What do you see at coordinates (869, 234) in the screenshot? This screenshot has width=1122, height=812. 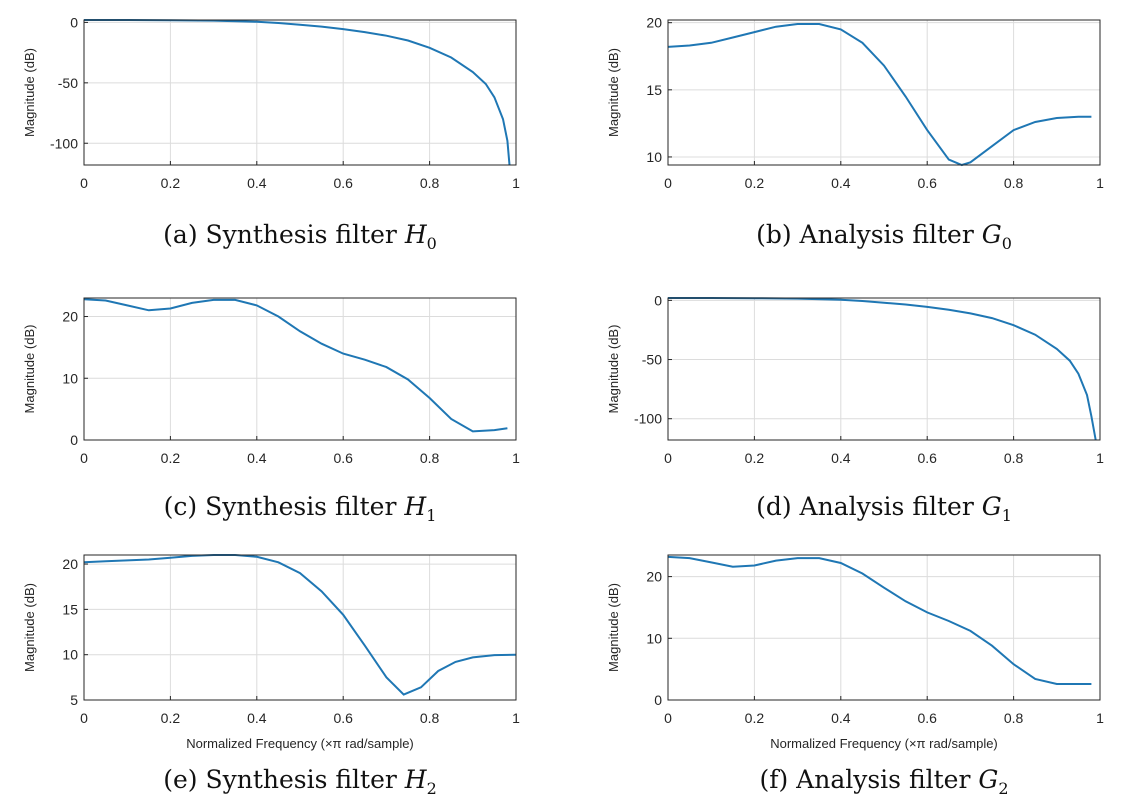 I see `caption-prefix: (b) Analysis filter` at bounding box center [869, 234].